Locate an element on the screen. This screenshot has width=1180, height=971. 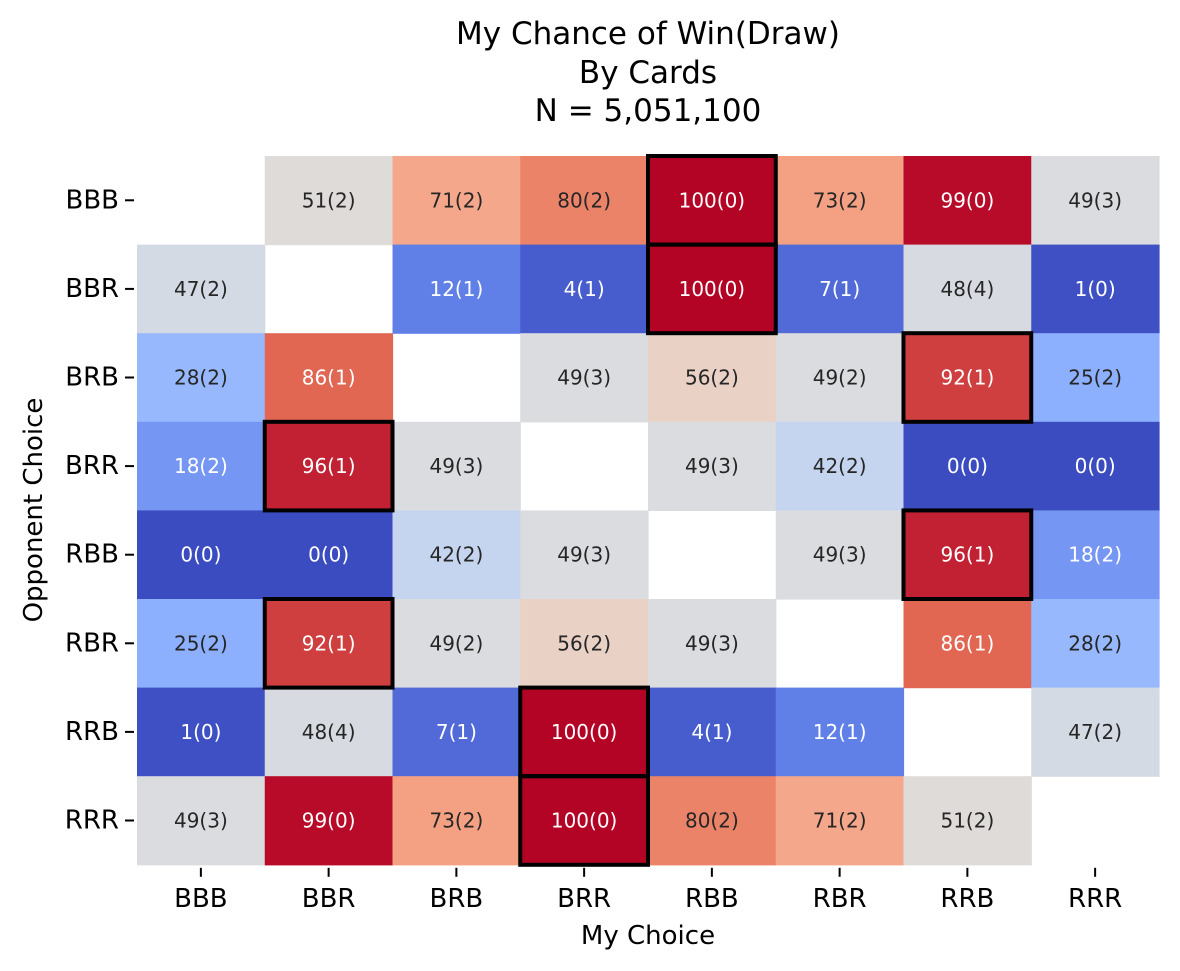
cell-BBB-RRB is located at coordinates (967, 201).